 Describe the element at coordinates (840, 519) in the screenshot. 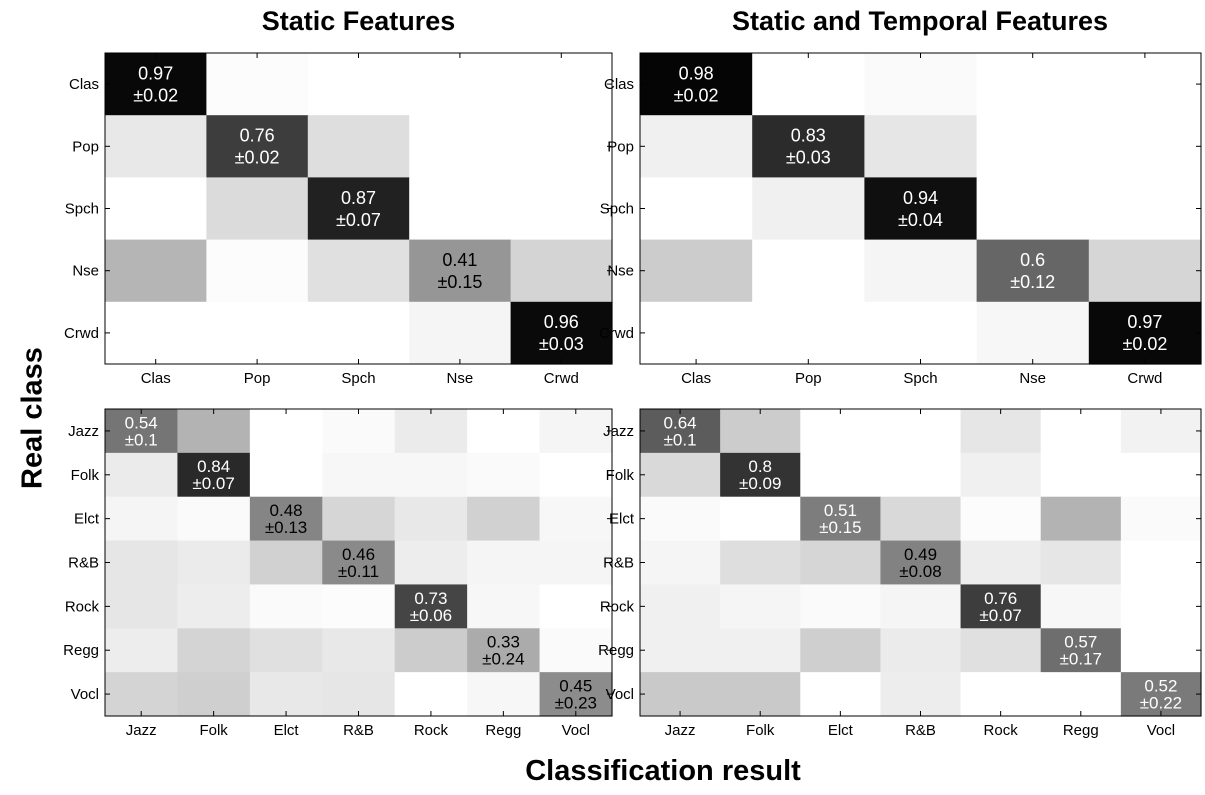

I see `diagonal-value-label: 0.51 ±0.15` at that location.